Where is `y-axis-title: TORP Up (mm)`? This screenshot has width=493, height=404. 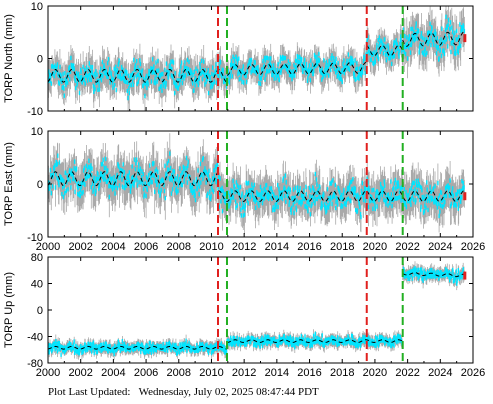
y-axis-title: TORP Up (mm) is located at coordinates (9, 310).